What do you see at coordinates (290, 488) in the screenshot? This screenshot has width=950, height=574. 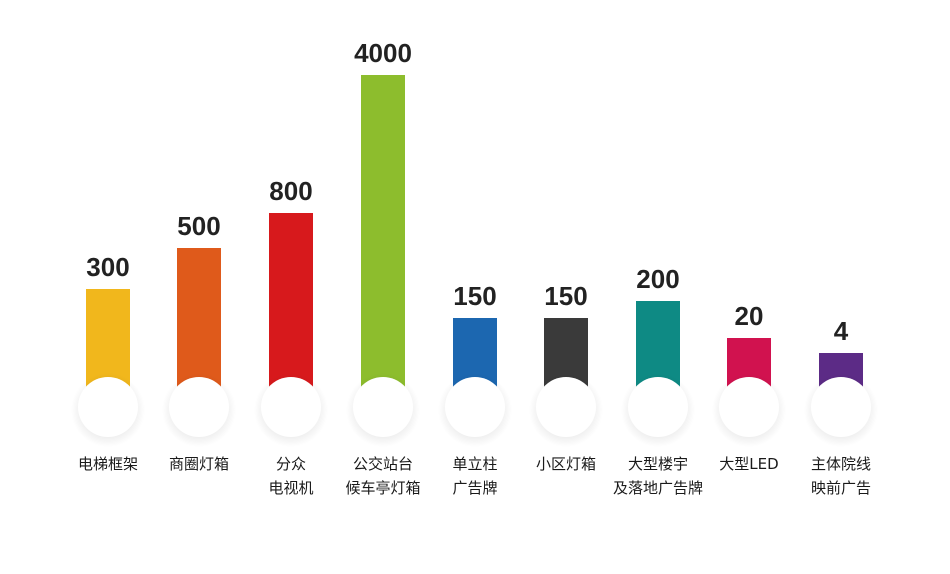 I see `category-label: 电视机` at bounding box center [290, 488].